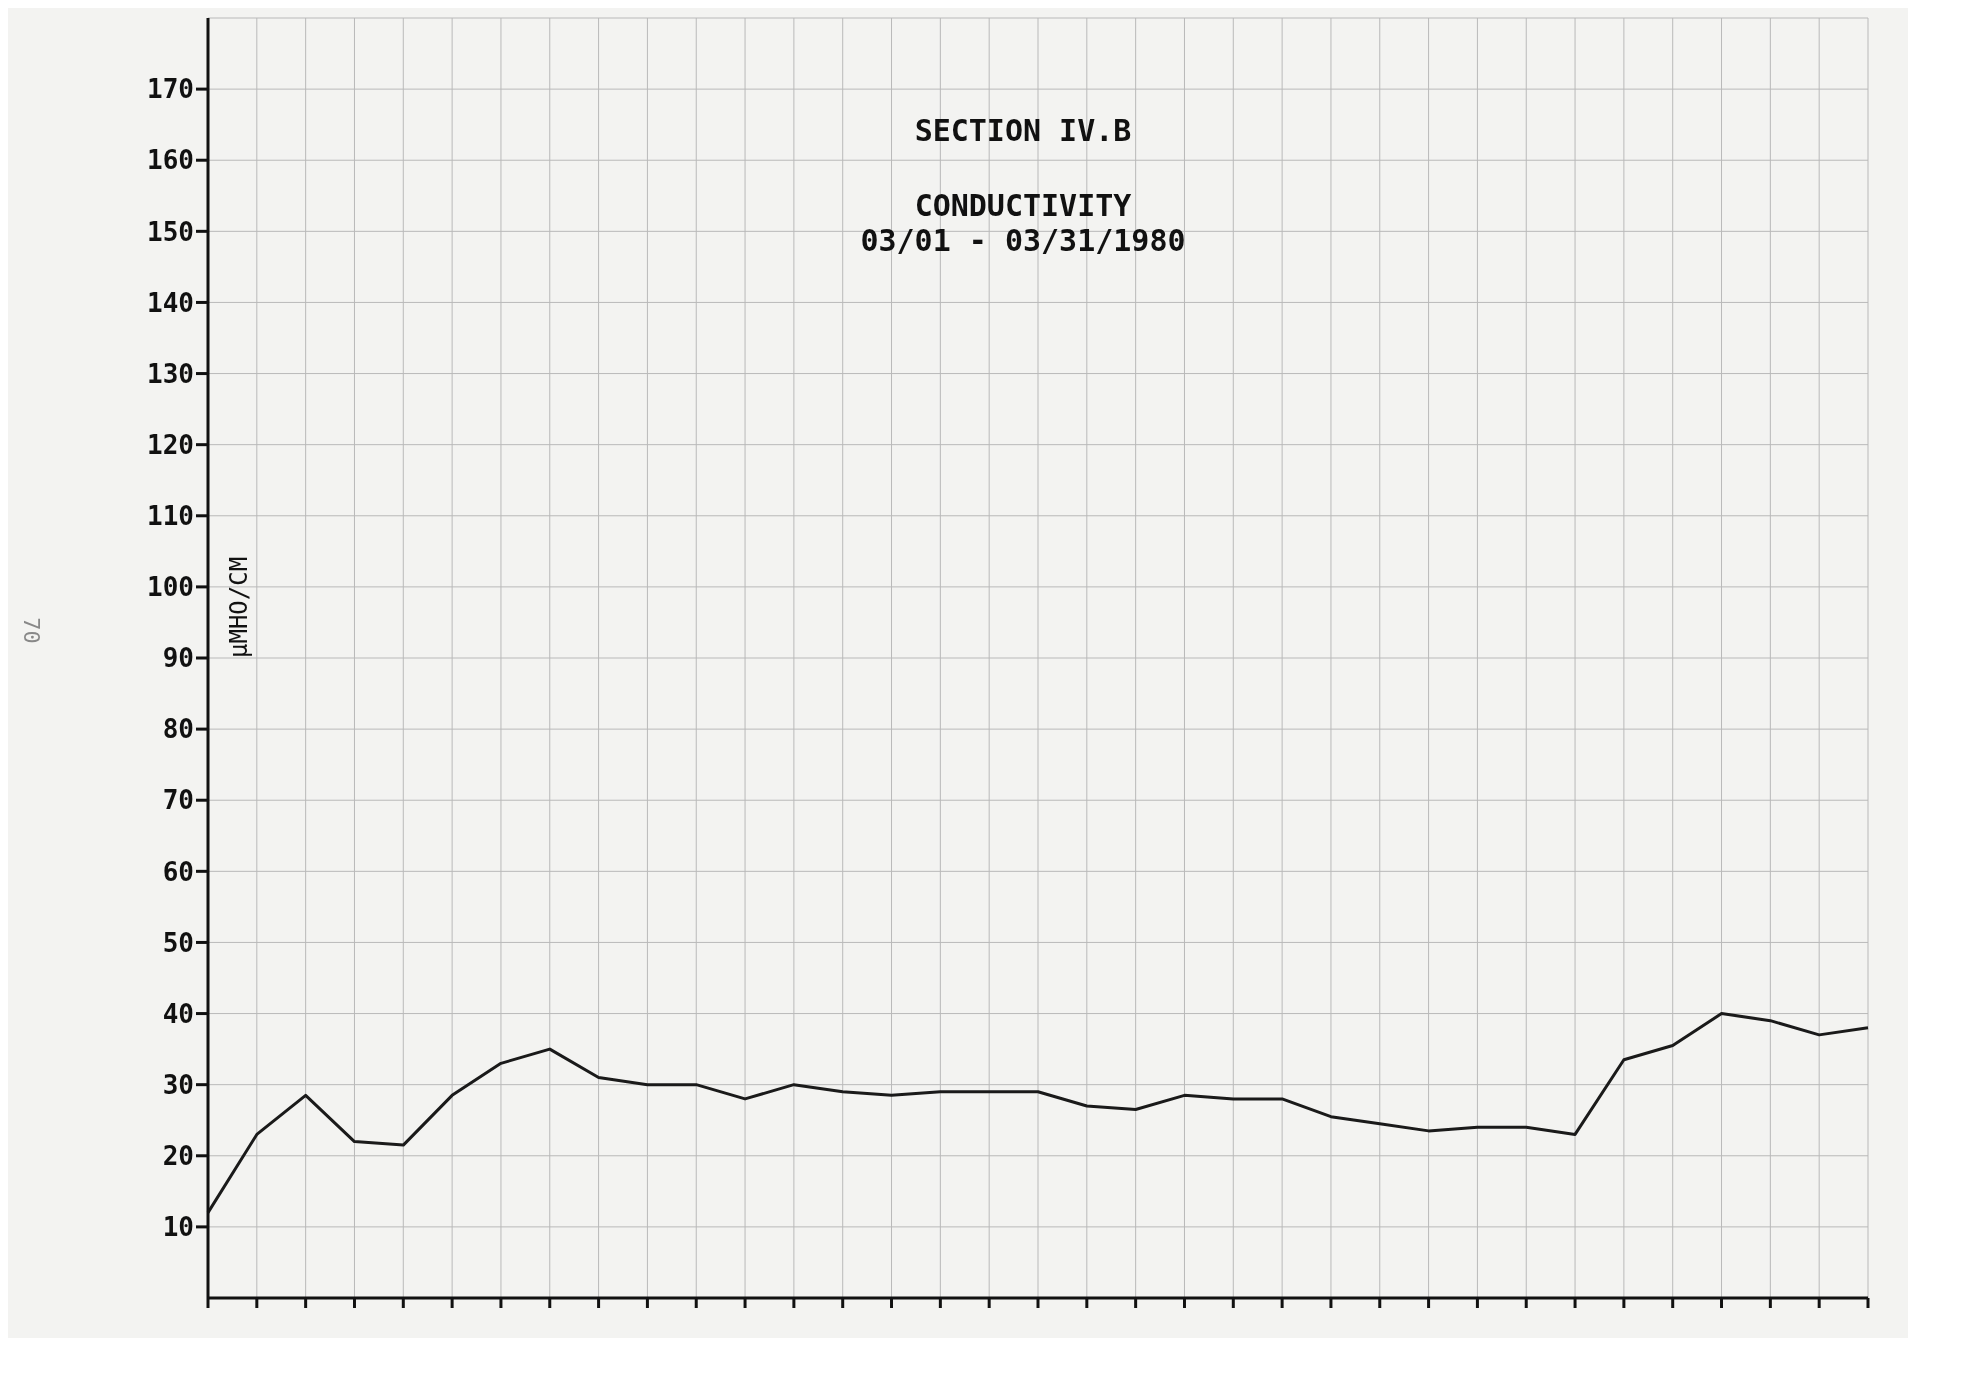 The image size is (1974, 1386). Describe the element at coordinates (178, 658) in the screenshot. I see `y-tick-label: 90` at that location.